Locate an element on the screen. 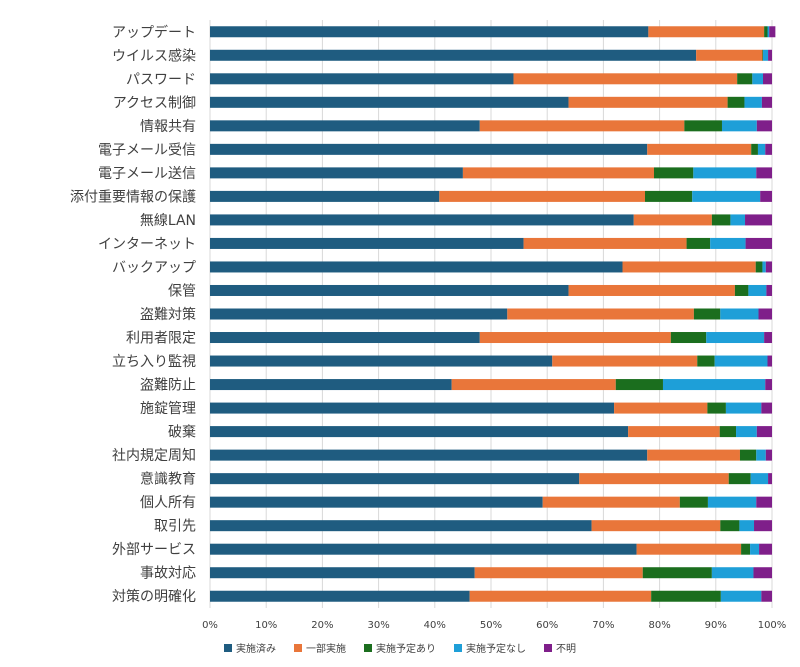  x-tick-label: 60% is located at coordinates (547, 625).